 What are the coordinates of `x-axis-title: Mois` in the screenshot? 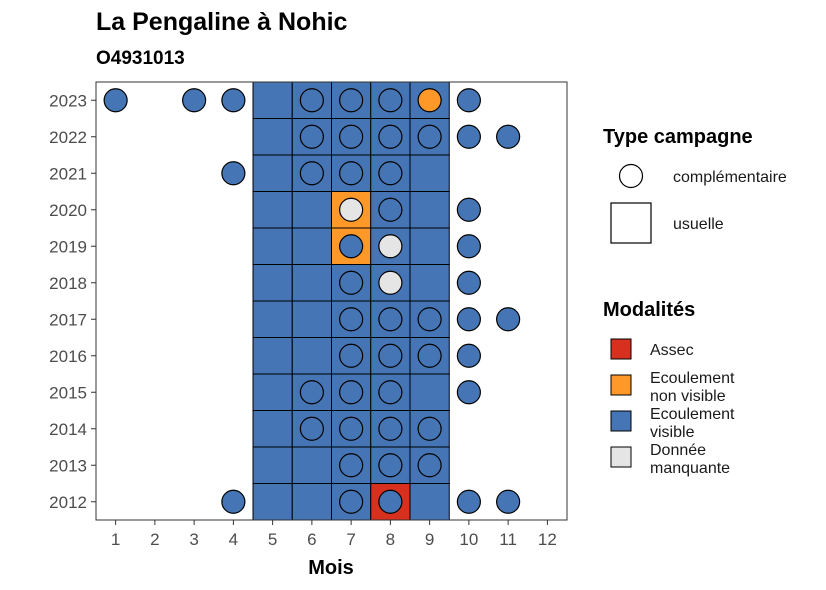 It's located at (331, 568).